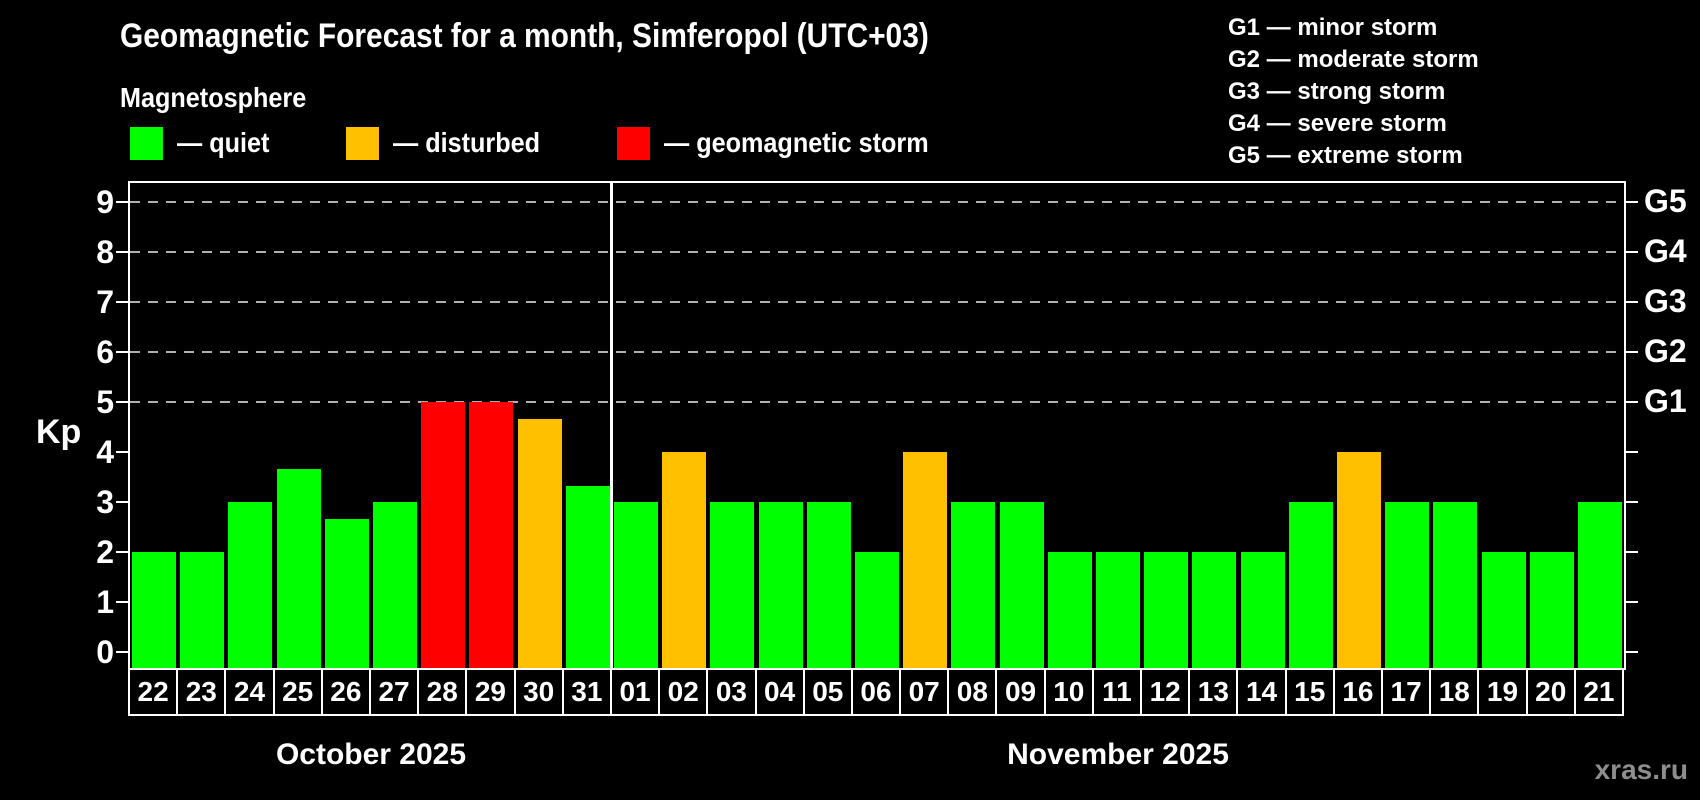 The width and height of the screenshot is (1700, 800). Describe the element at coordinates (105, 652) in the screenshot. I see `y-tick-label-0: 0` at that location.